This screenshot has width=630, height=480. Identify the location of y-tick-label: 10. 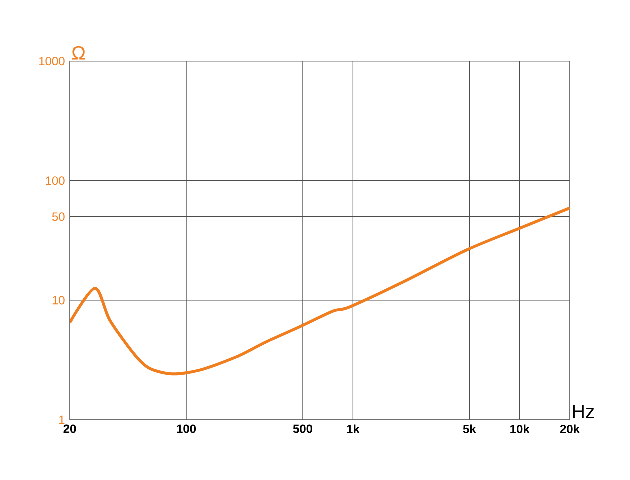
(58, 300).